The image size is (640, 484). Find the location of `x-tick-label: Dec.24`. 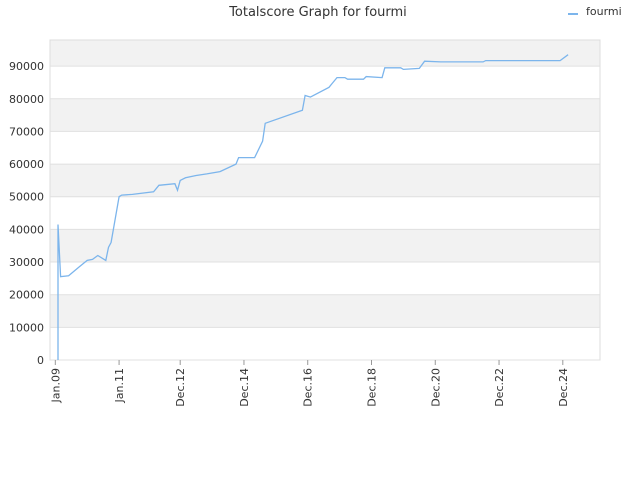

x-tick-label: Dec.24 is located at coordinates (563, 387).